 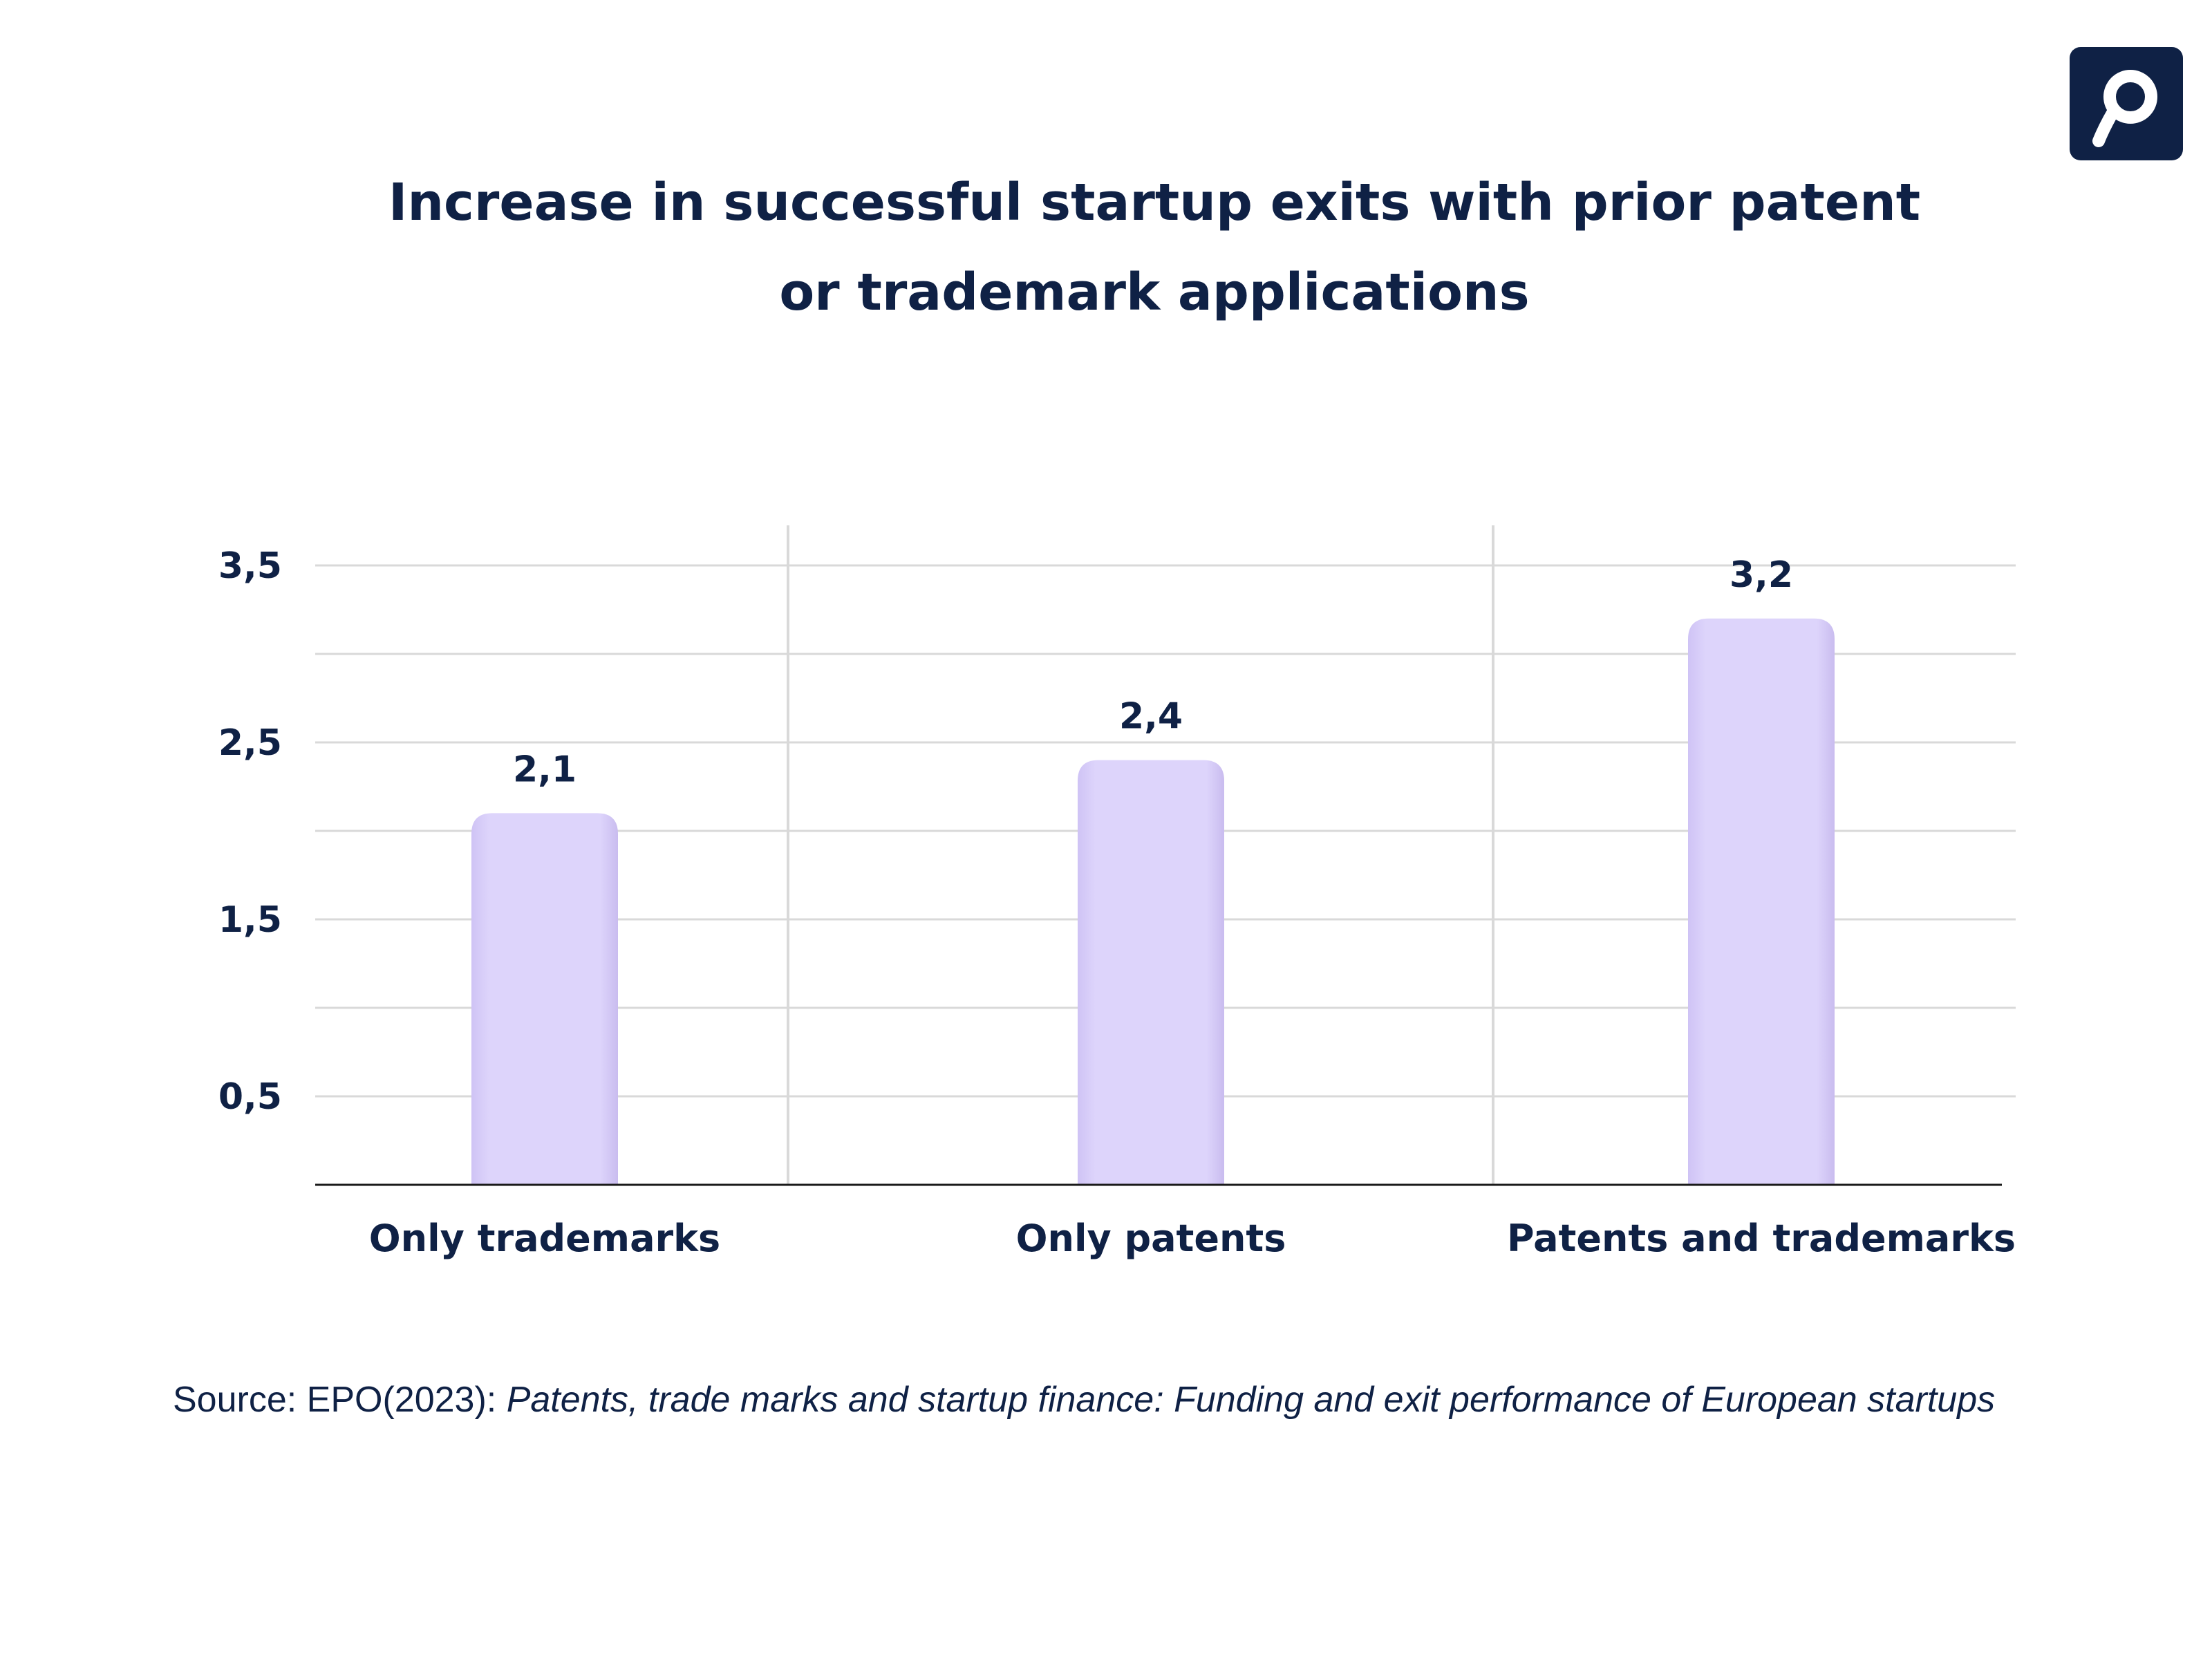 I want to click on category-label: Only patents, so click(x=1151, y=1238).